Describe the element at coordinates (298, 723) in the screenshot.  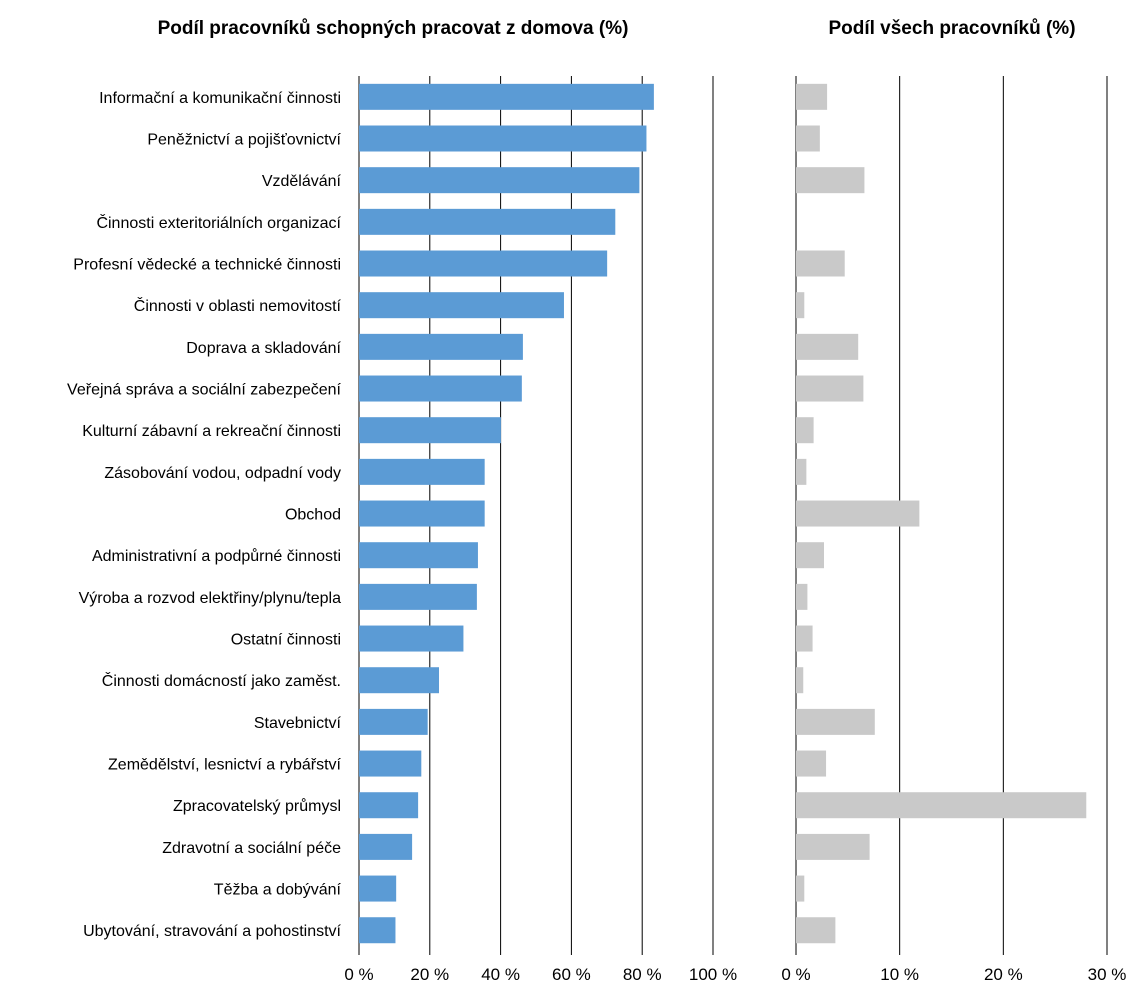
I see `category-label: Stavebnictví` at that location.